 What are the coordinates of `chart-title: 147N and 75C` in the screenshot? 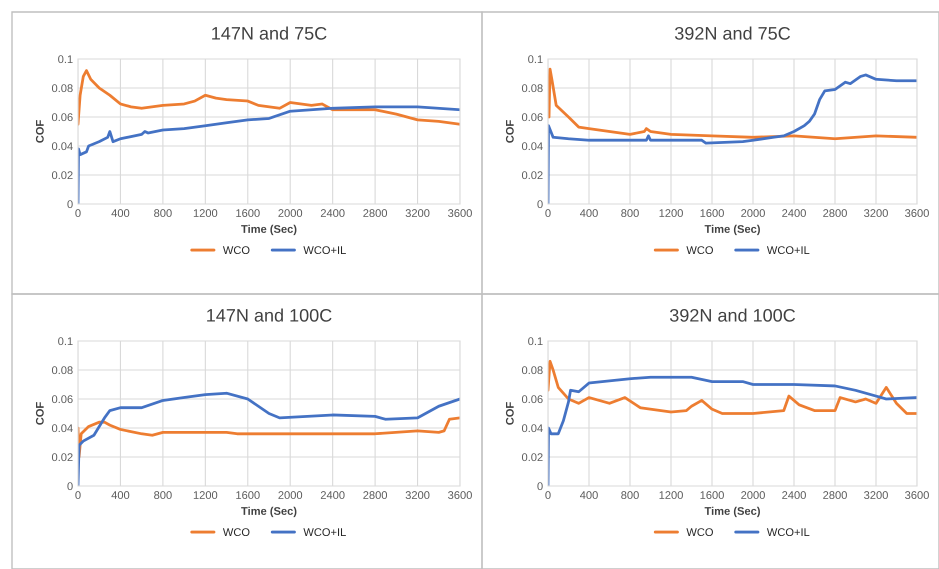 It's located at (269, 33).